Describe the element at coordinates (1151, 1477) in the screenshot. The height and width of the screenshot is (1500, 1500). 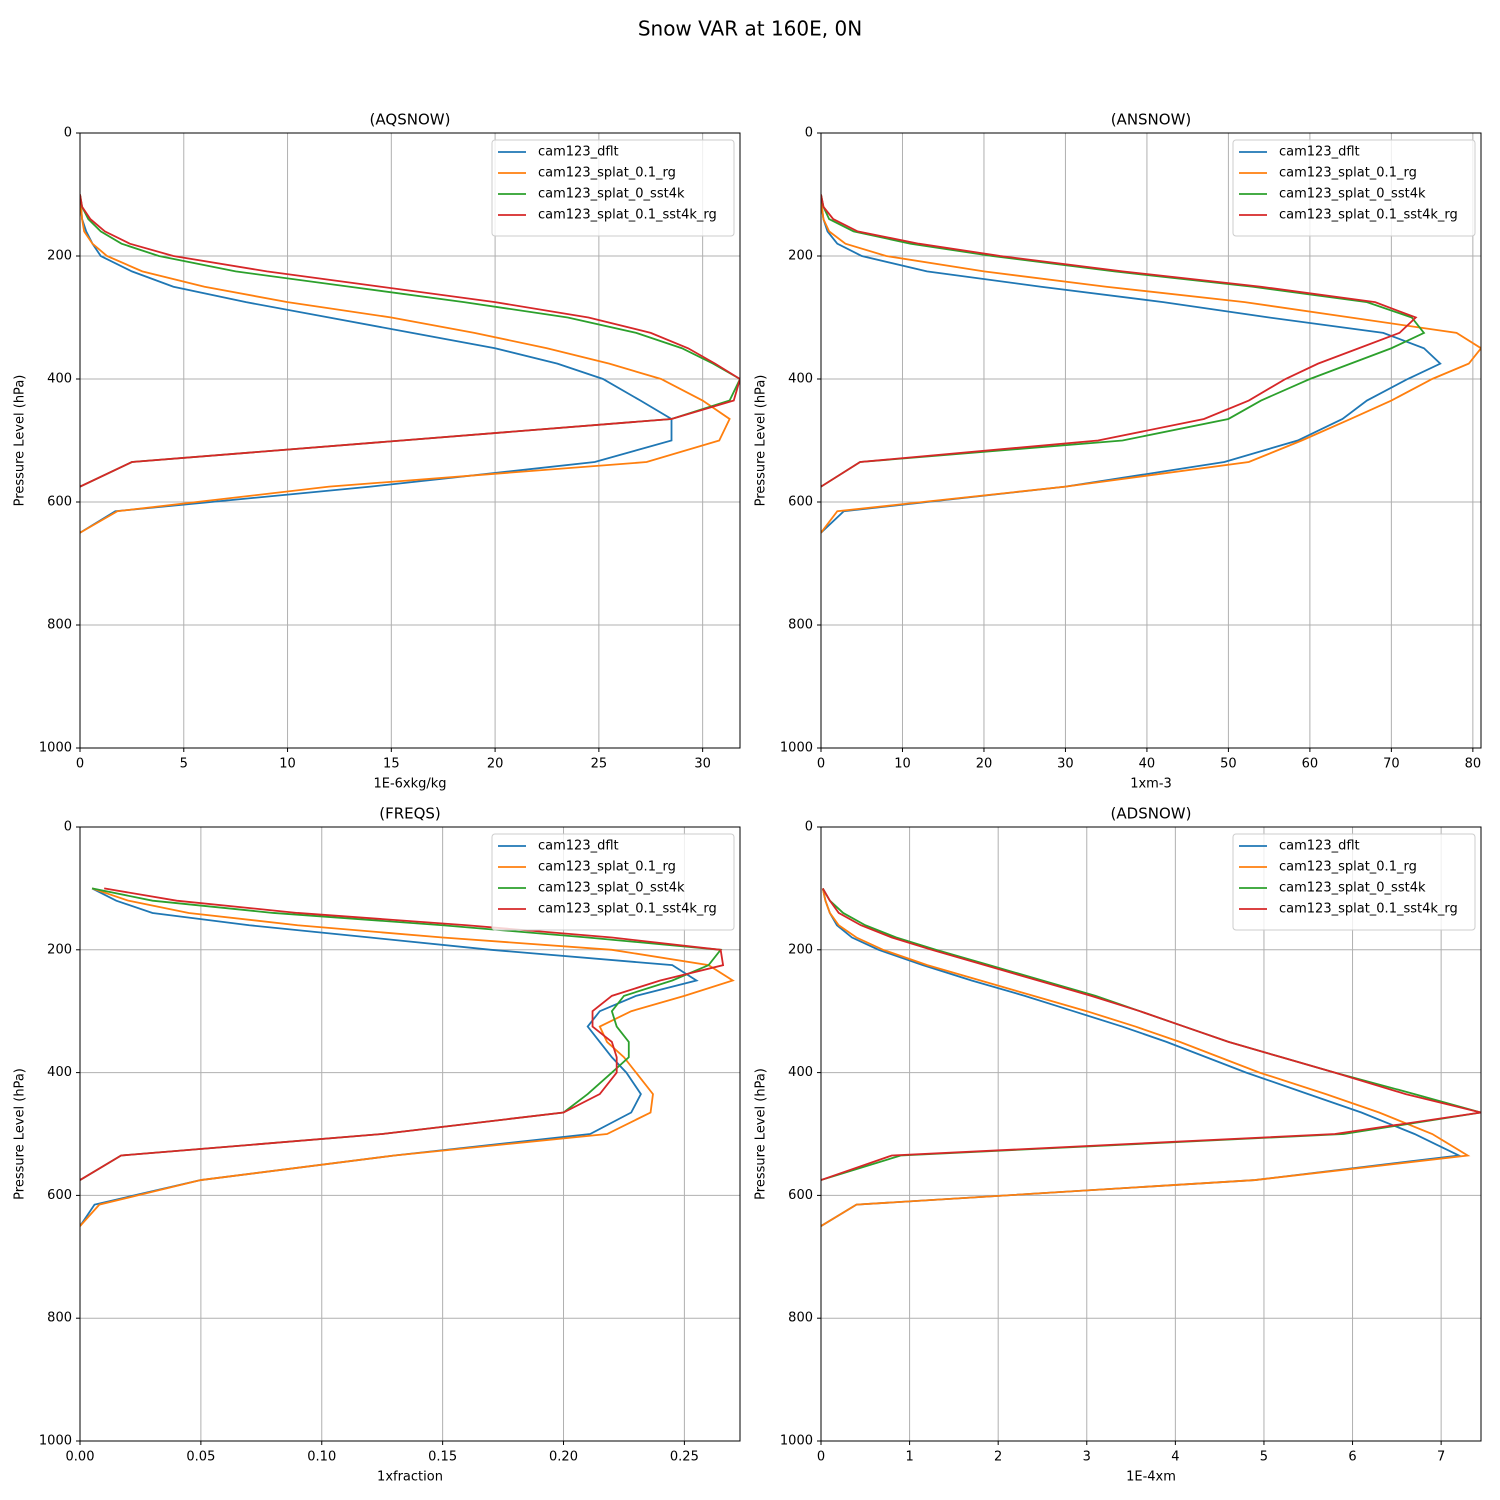
I see `x-axis-label: 1E-4xm` at that location.